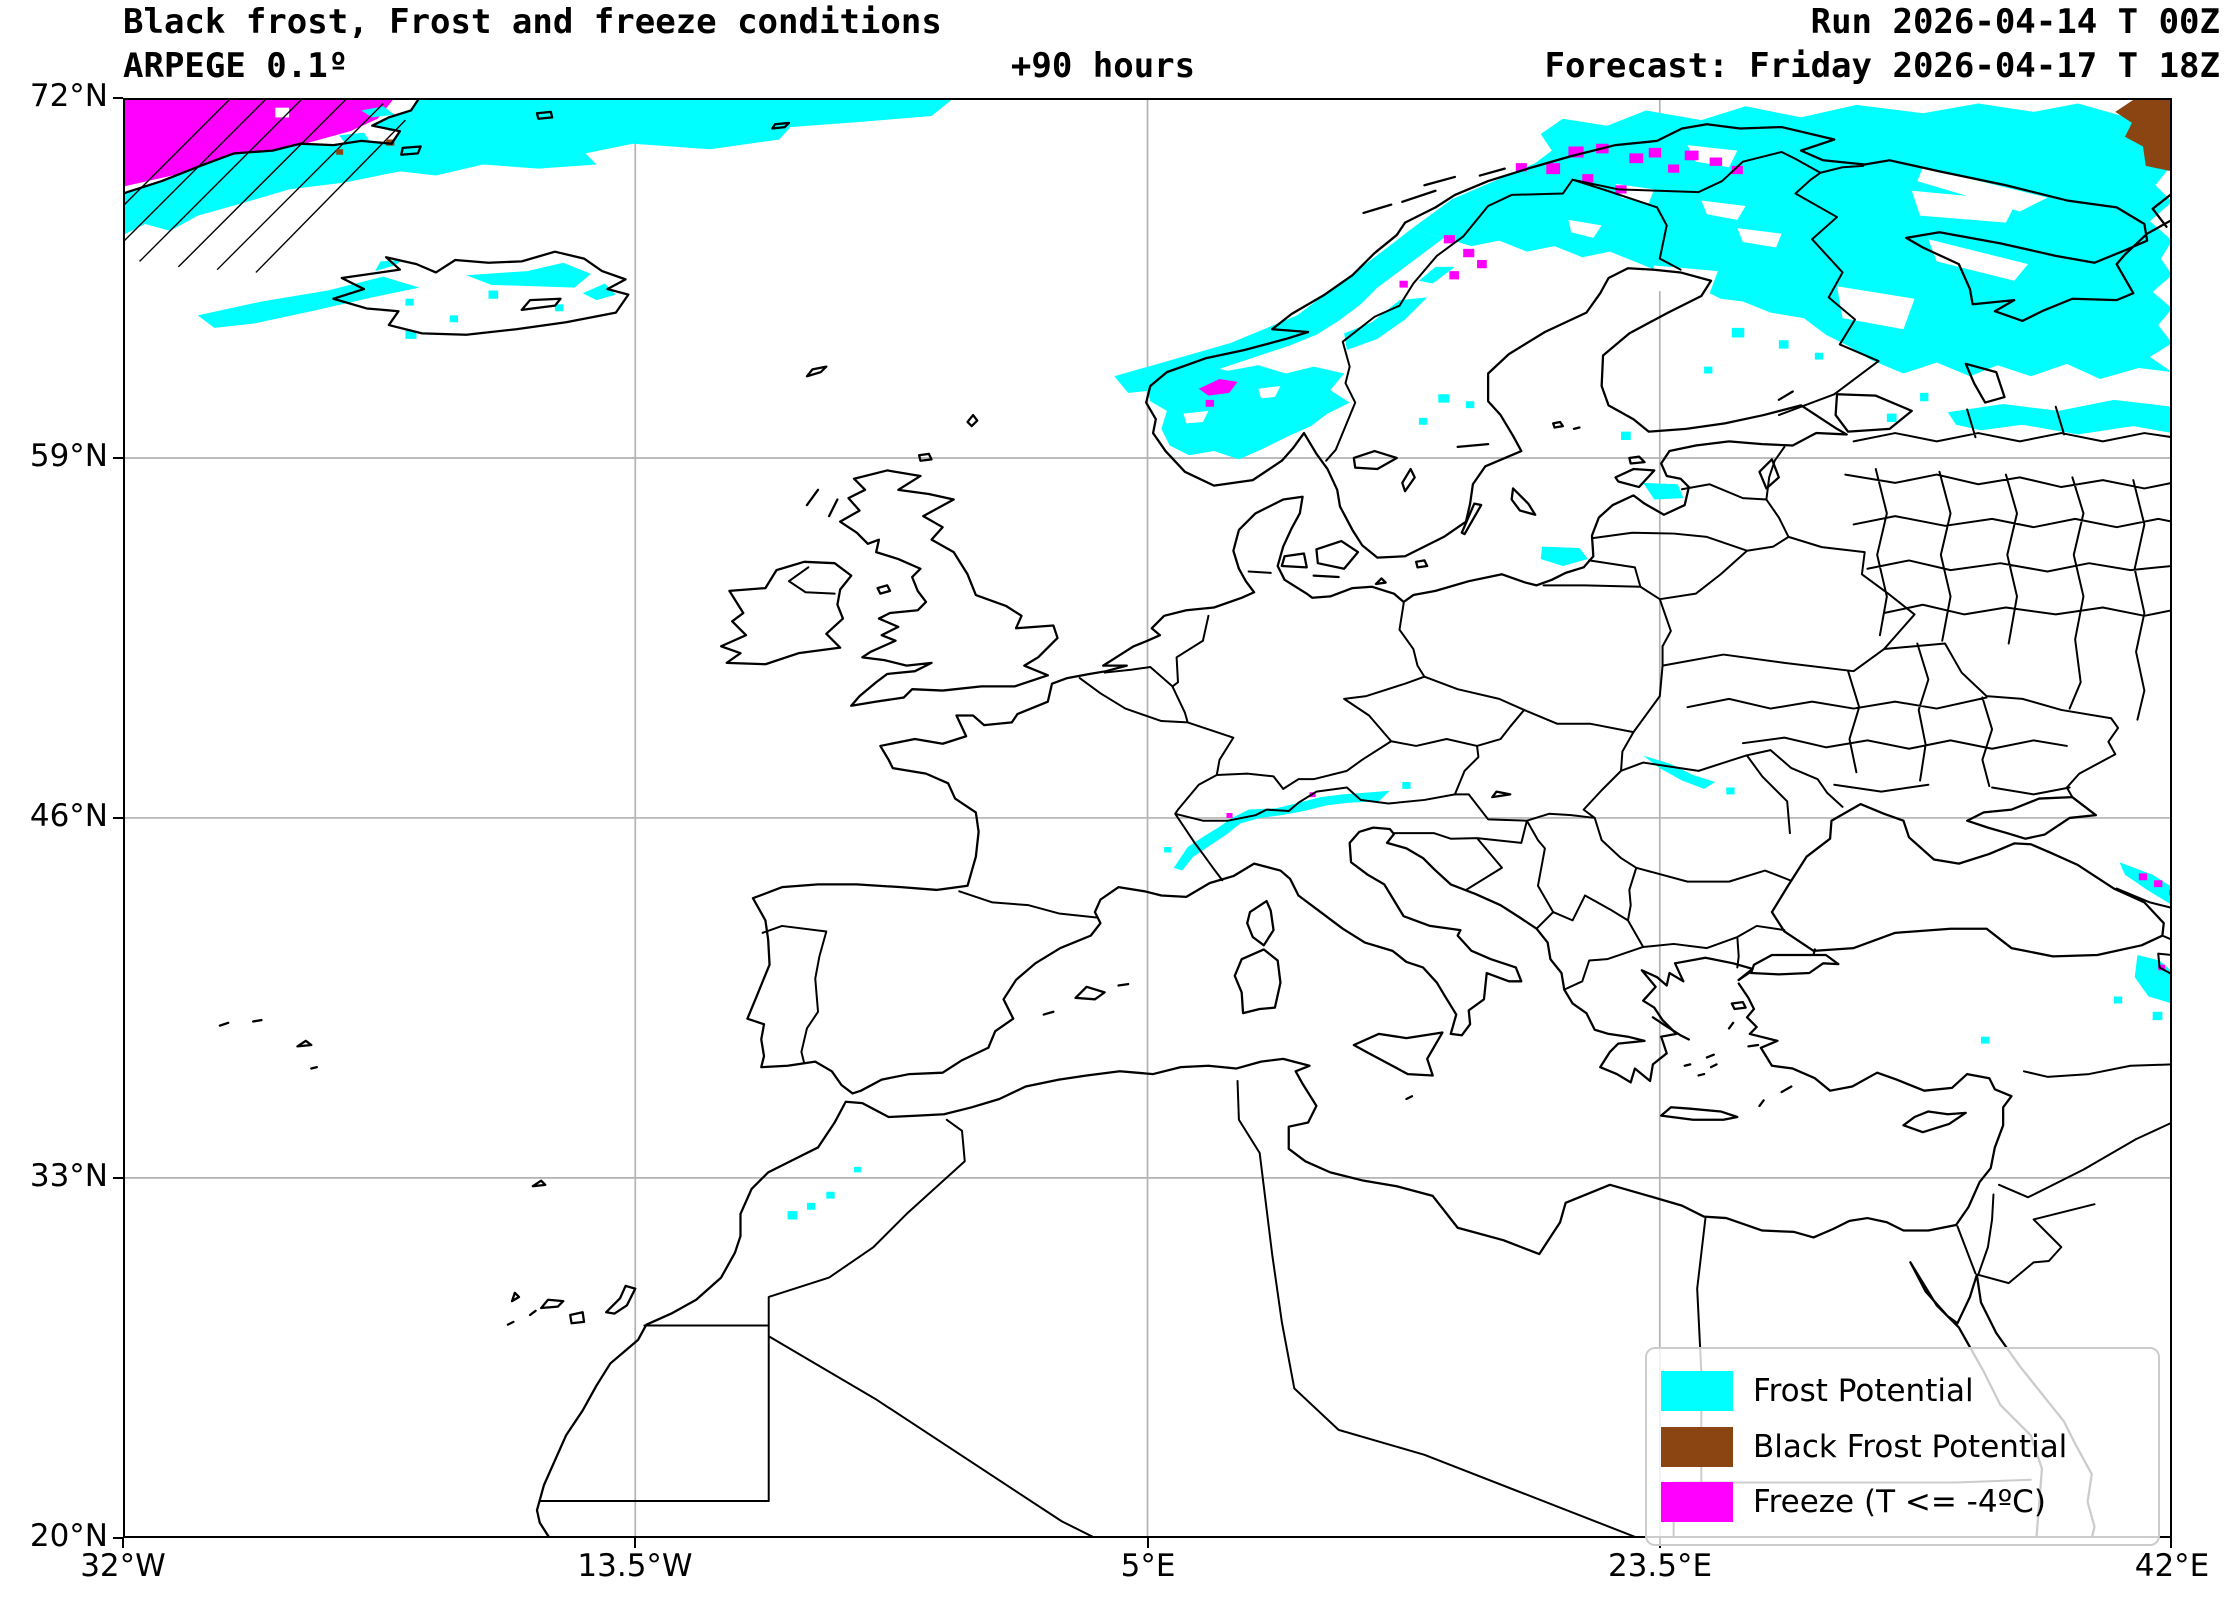  I want to click on frost-caucasus, so click(2145, 884).